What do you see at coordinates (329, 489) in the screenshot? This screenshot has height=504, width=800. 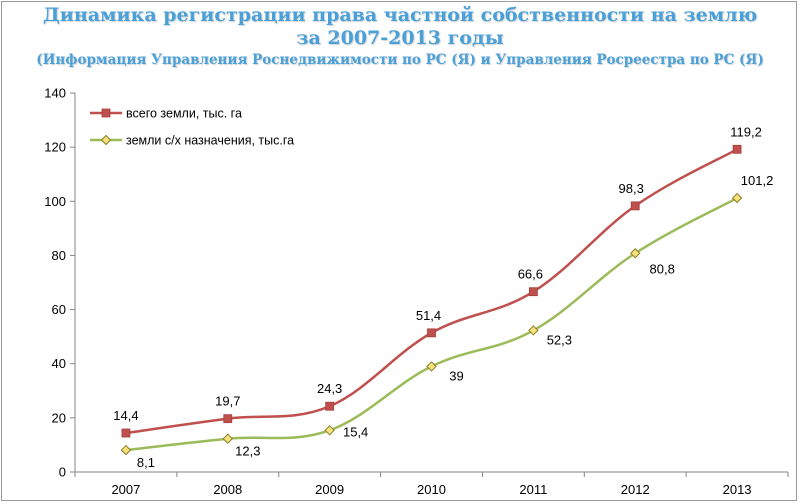 I see `x-tick-label: 2009` at bounding box center [329, 489].